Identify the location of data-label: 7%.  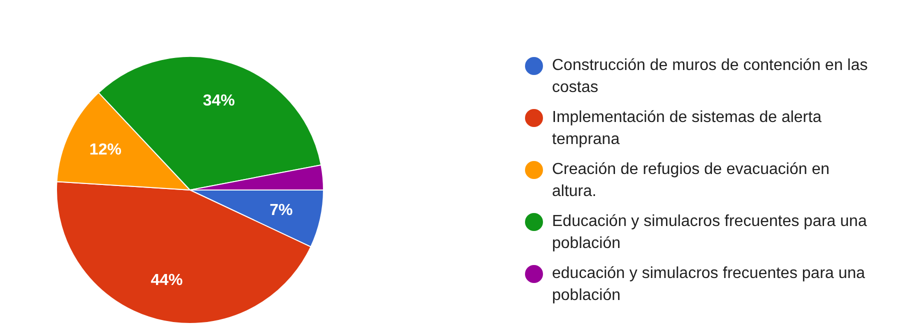
(281, 210).